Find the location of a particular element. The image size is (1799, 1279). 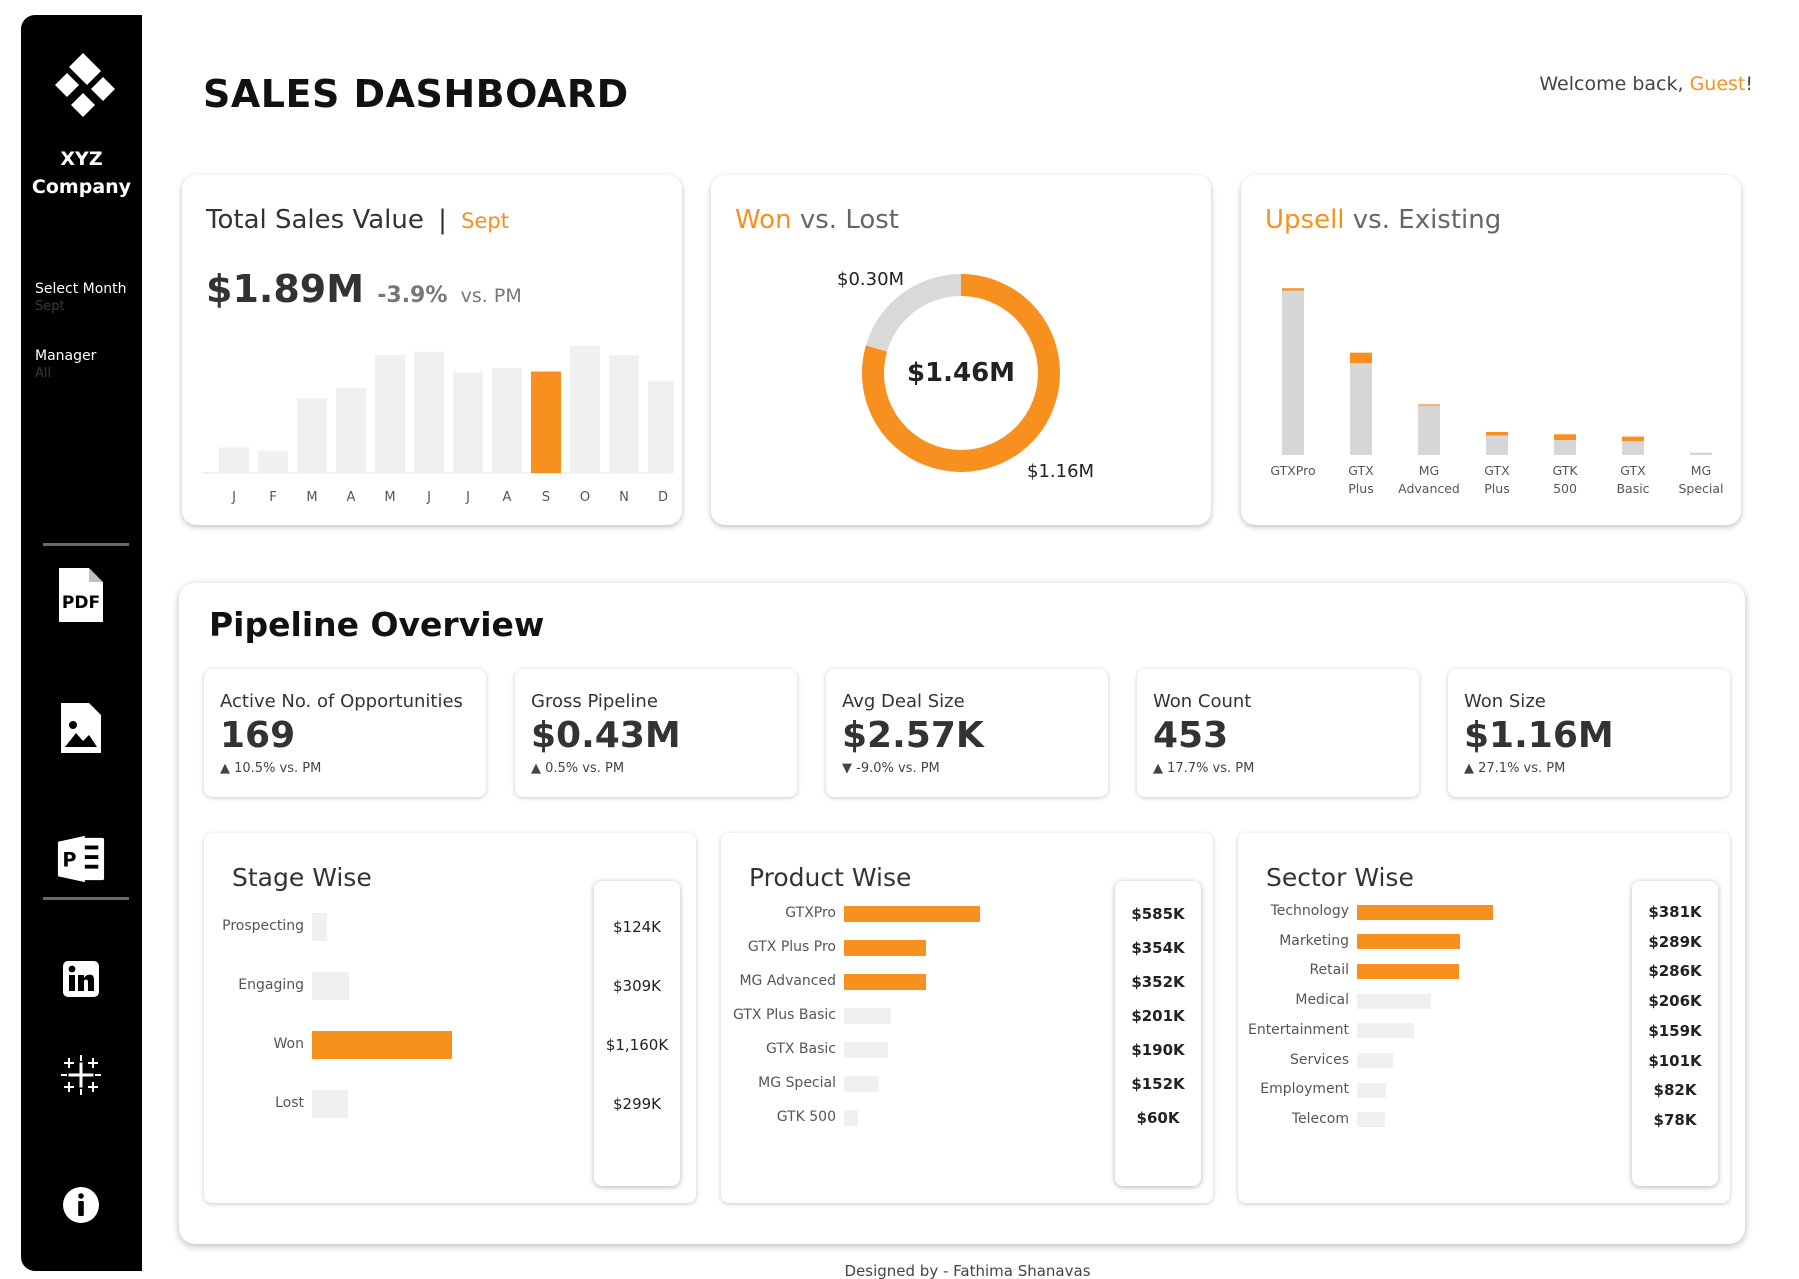

manager-filter-value: All is located at coordinates (43, 373).